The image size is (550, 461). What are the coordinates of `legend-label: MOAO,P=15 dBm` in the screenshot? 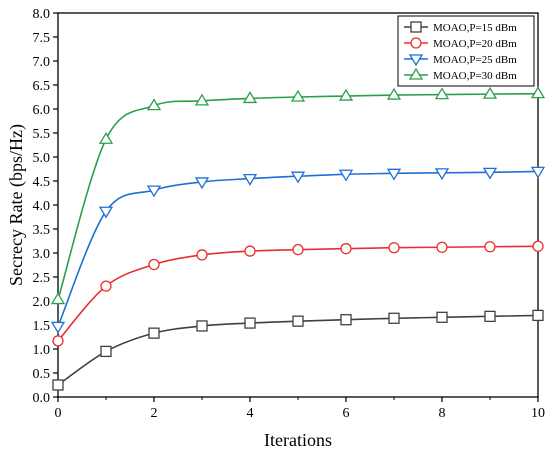 It's located at (475, 28).